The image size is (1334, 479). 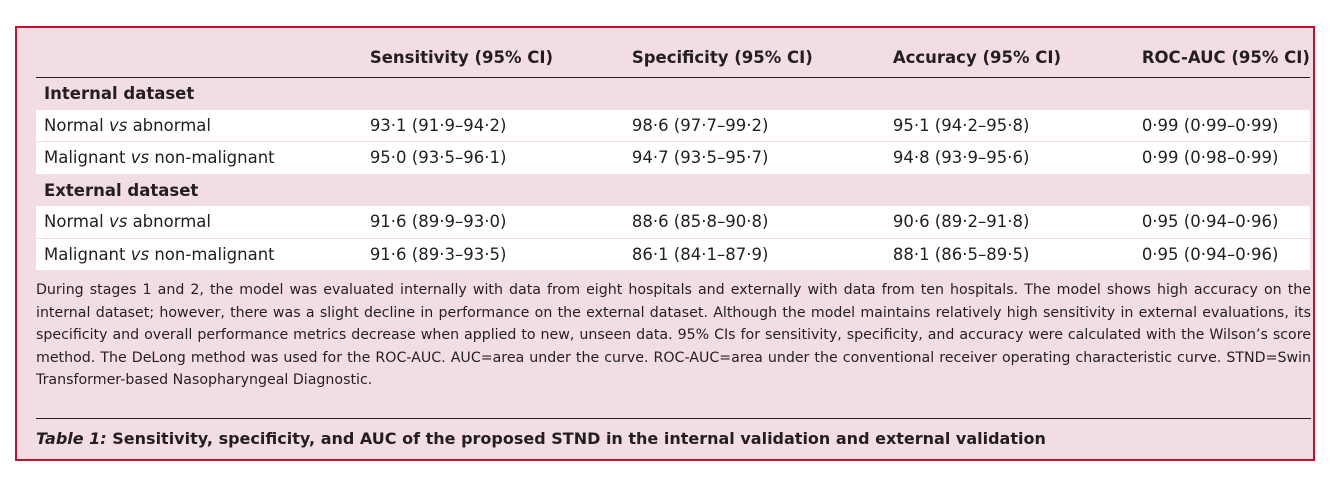 I want to click on header-roc-auc: ROC-AUC (95% CI), so click(x=1225, y=57).